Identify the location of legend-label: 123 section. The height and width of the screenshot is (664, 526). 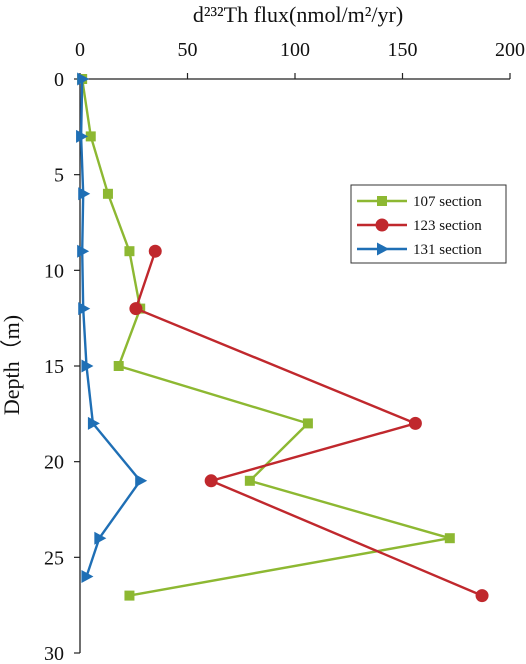
(447, 226).